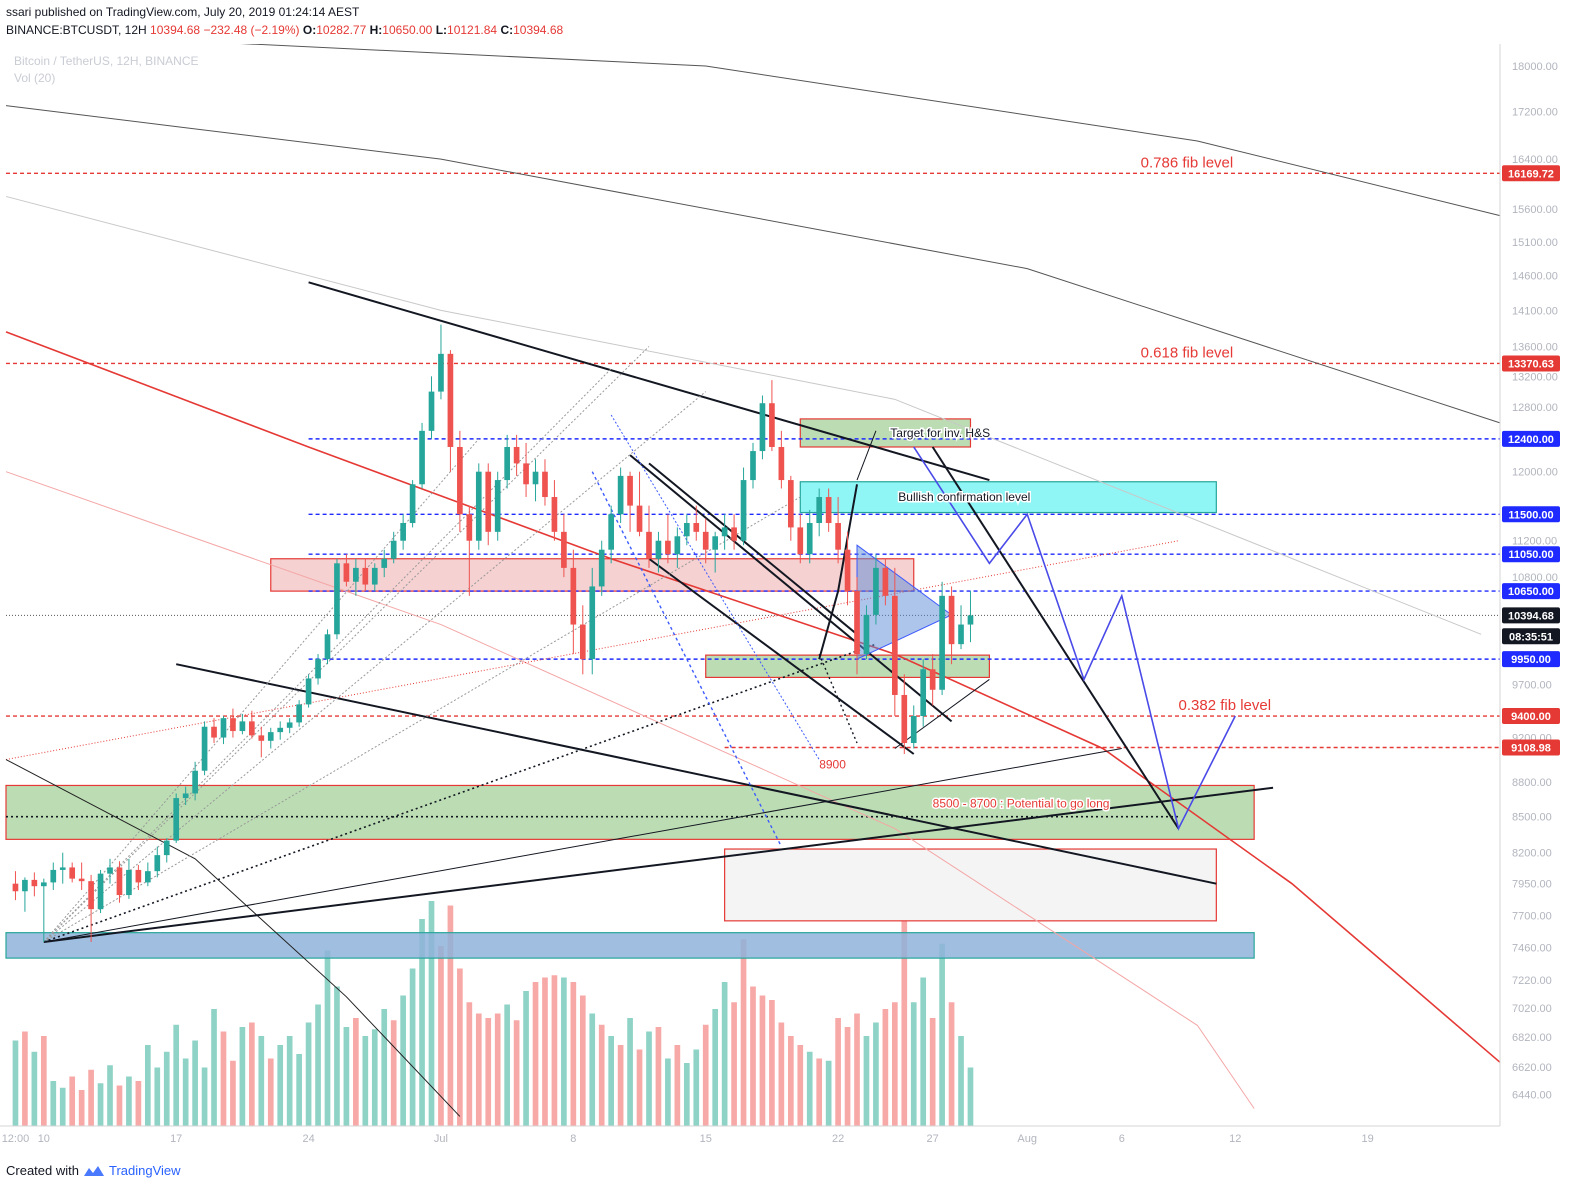  I want to click on y-tick-label: 10800.00, so click(1535, 578).